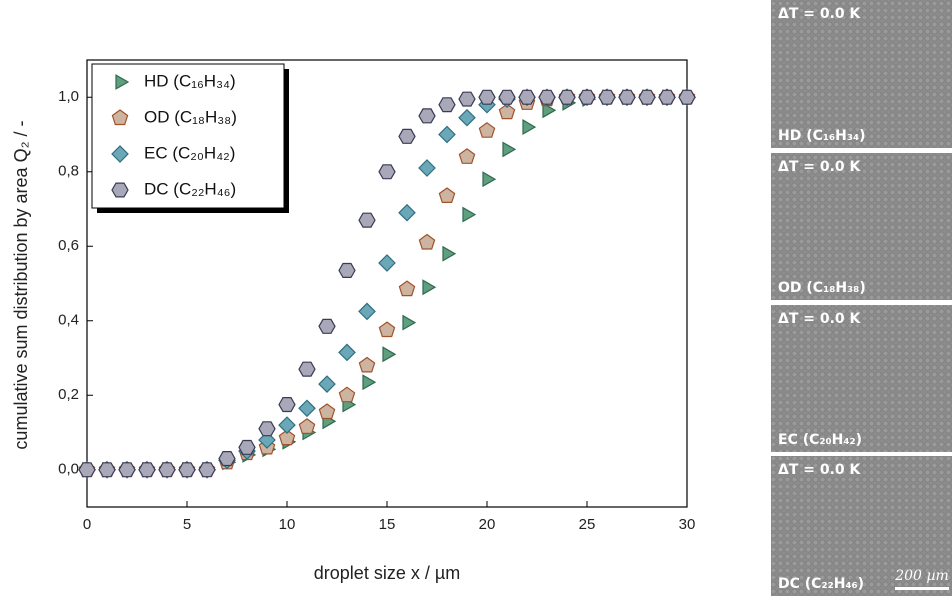 This screenshot has width=952, height=596. What do you see at coordinates (68, 96) in the screenshot?
I see `y-tick-label: 1,0` at bounding box center [68, 96].